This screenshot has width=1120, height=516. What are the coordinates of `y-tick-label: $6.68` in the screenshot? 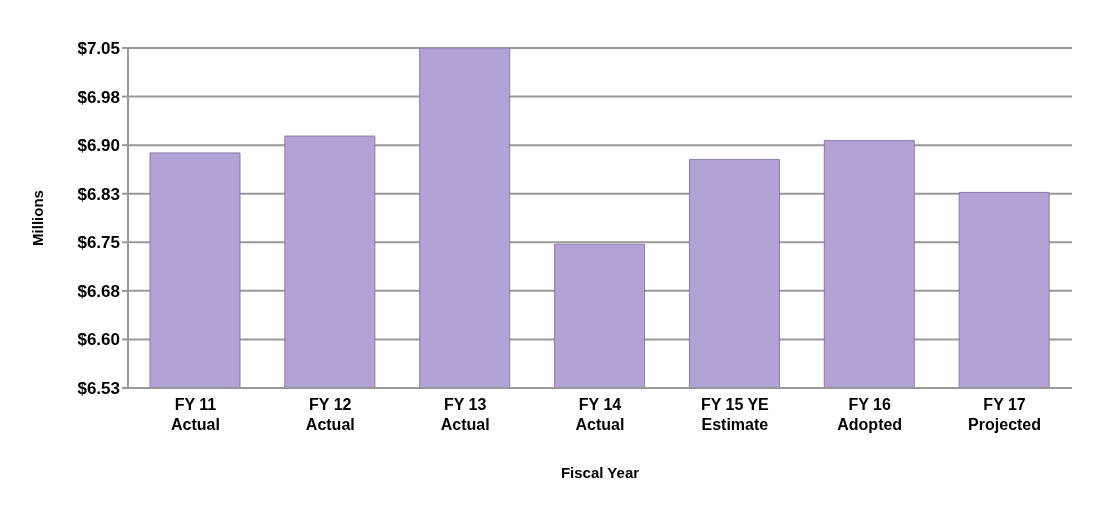 It's located at (98, 291).